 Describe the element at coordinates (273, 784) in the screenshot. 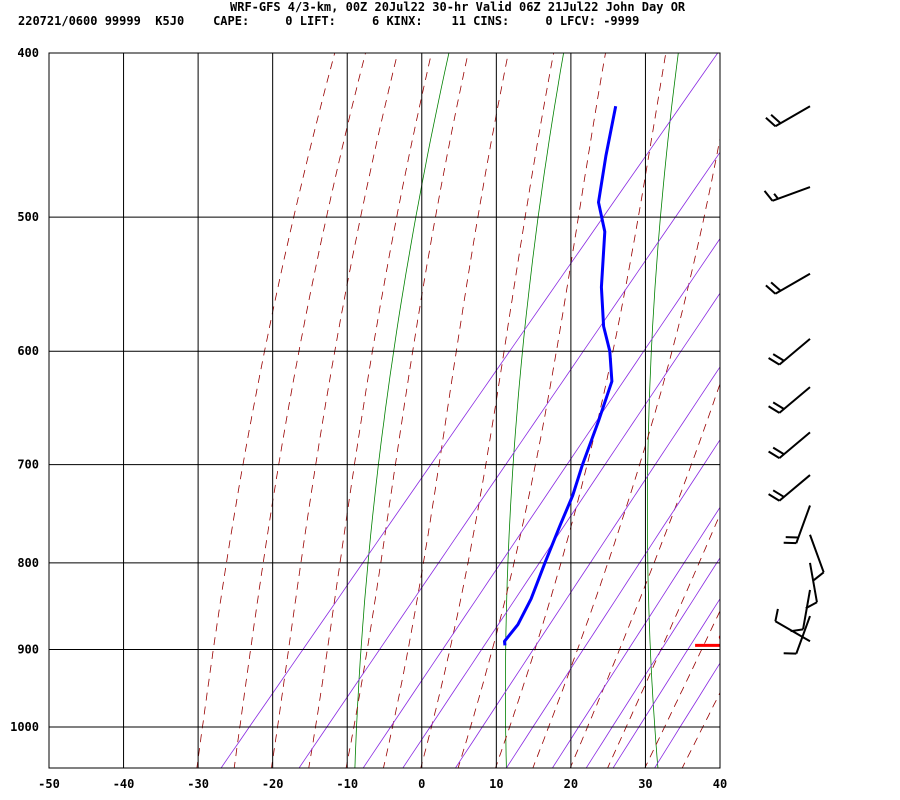

I see `x-tick-label: -20` at that location.